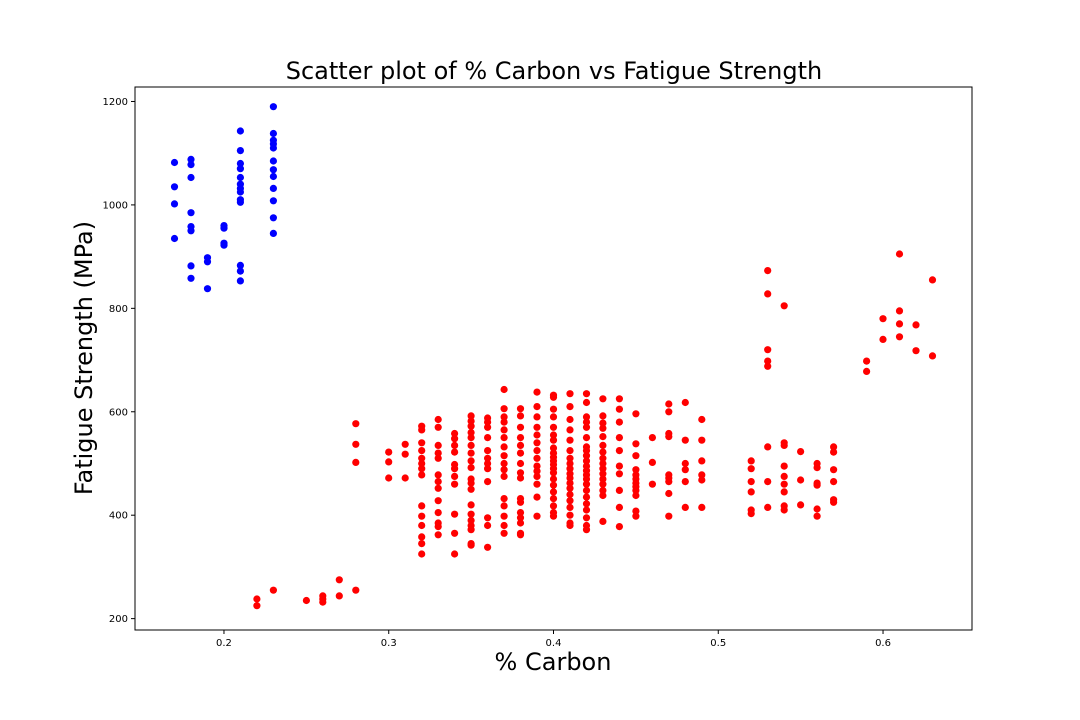  What do you see at coordinates (554, 643) in the screenshot?
I see `x-tick-label: 0.4` at bounding box center [554, 643].